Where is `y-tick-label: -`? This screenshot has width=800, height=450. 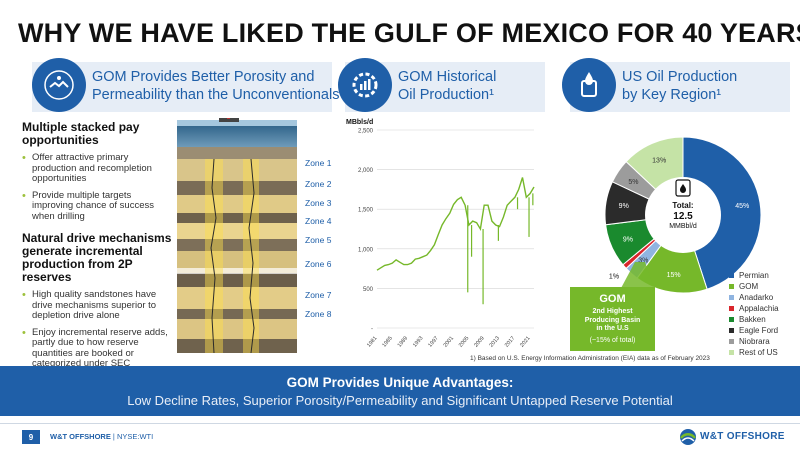 y-tick-label: - is located at coordinates (372, 330).